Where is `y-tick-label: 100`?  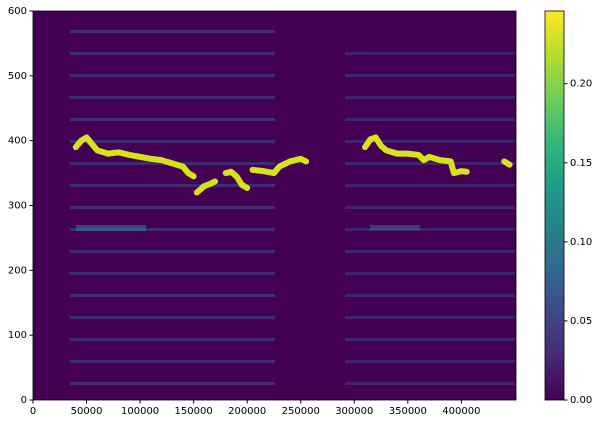 y-tick-label: 100 is located at coordinates (17, 335).